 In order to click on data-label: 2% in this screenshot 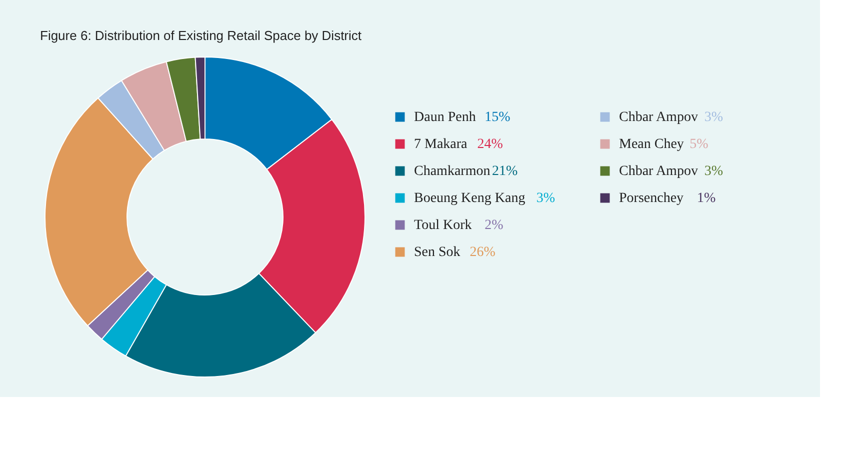, I will do `click(494, 225)`.